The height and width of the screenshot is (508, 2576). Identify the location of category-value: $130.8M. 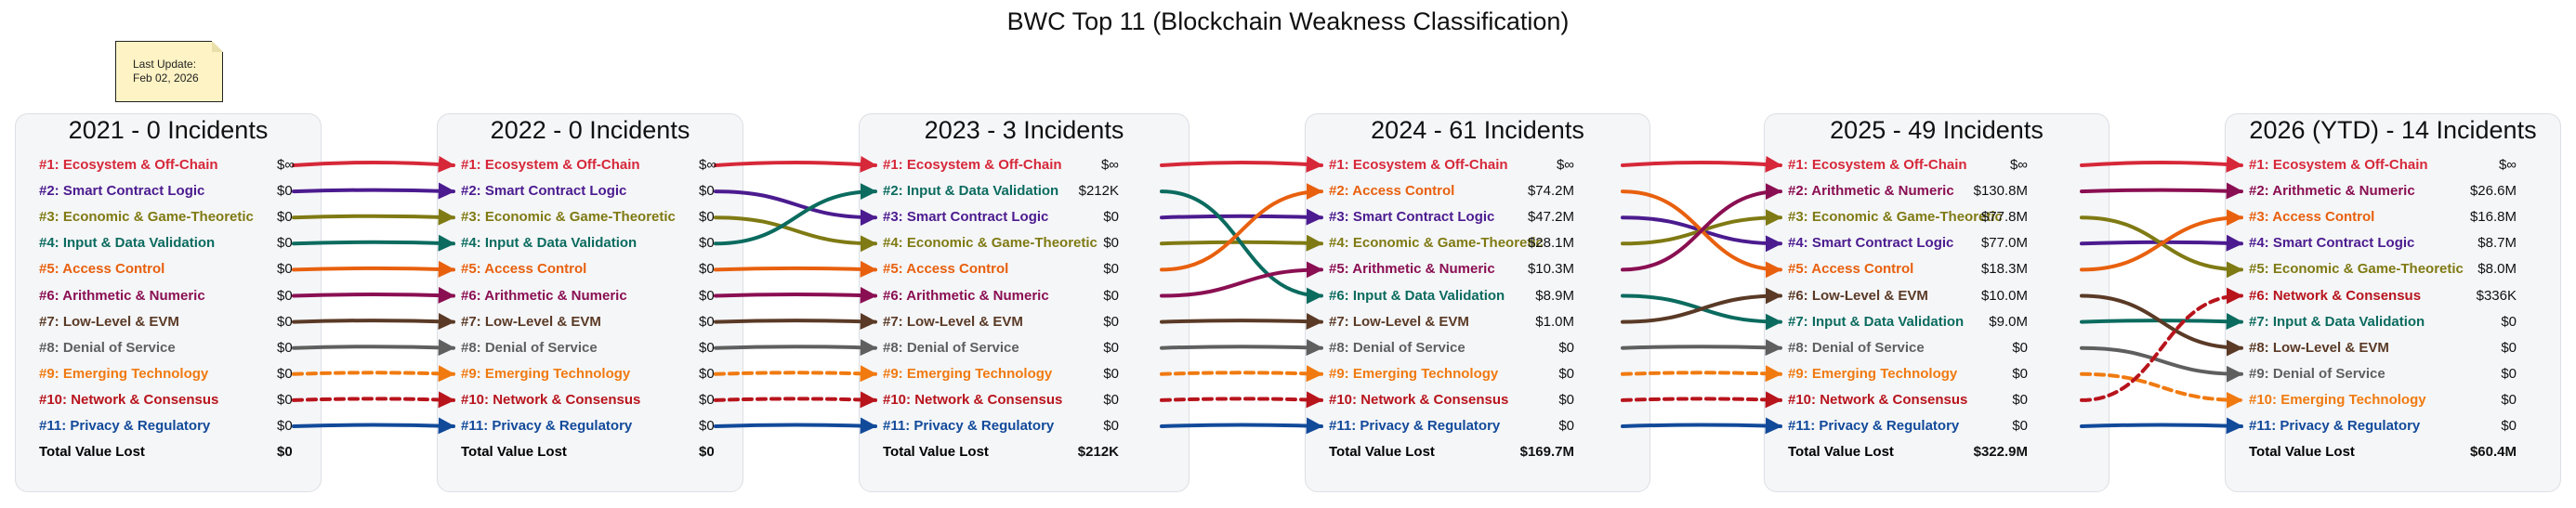
(2000, 191).